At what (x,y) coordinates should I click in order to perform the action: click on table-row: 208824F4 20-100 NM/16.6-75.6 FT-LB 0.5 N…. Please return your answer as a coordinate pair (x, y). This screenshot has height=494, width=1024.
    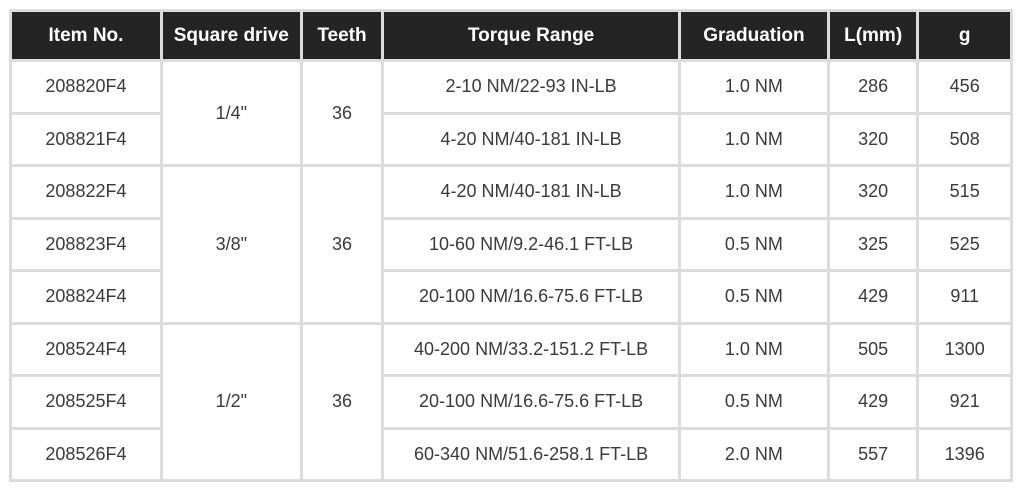
    Looking at the image, I should click on (511, 297).